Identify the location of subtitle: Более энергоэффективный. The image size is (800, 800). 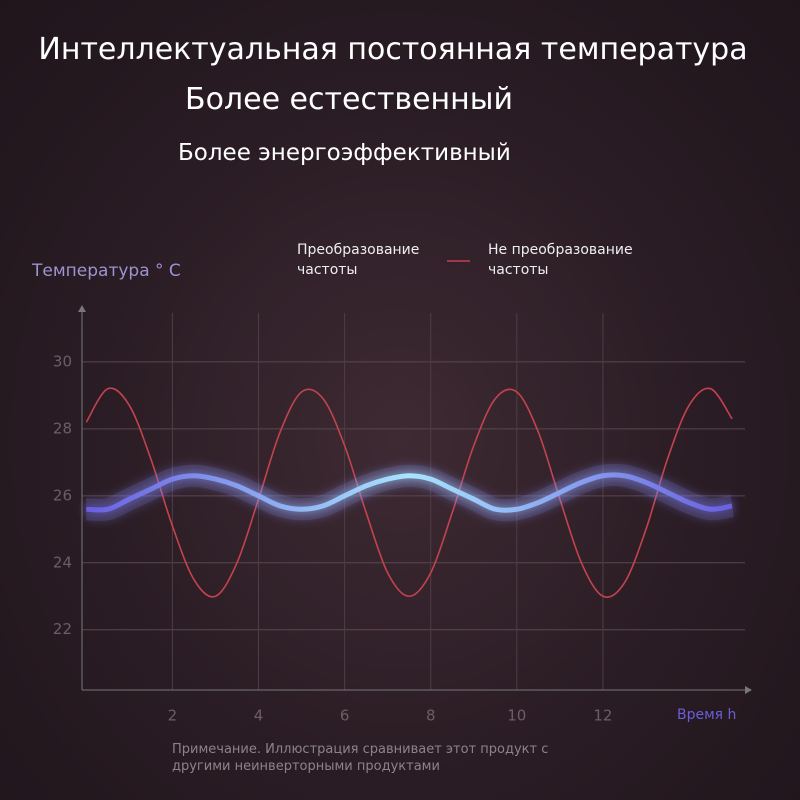
(344, 153).